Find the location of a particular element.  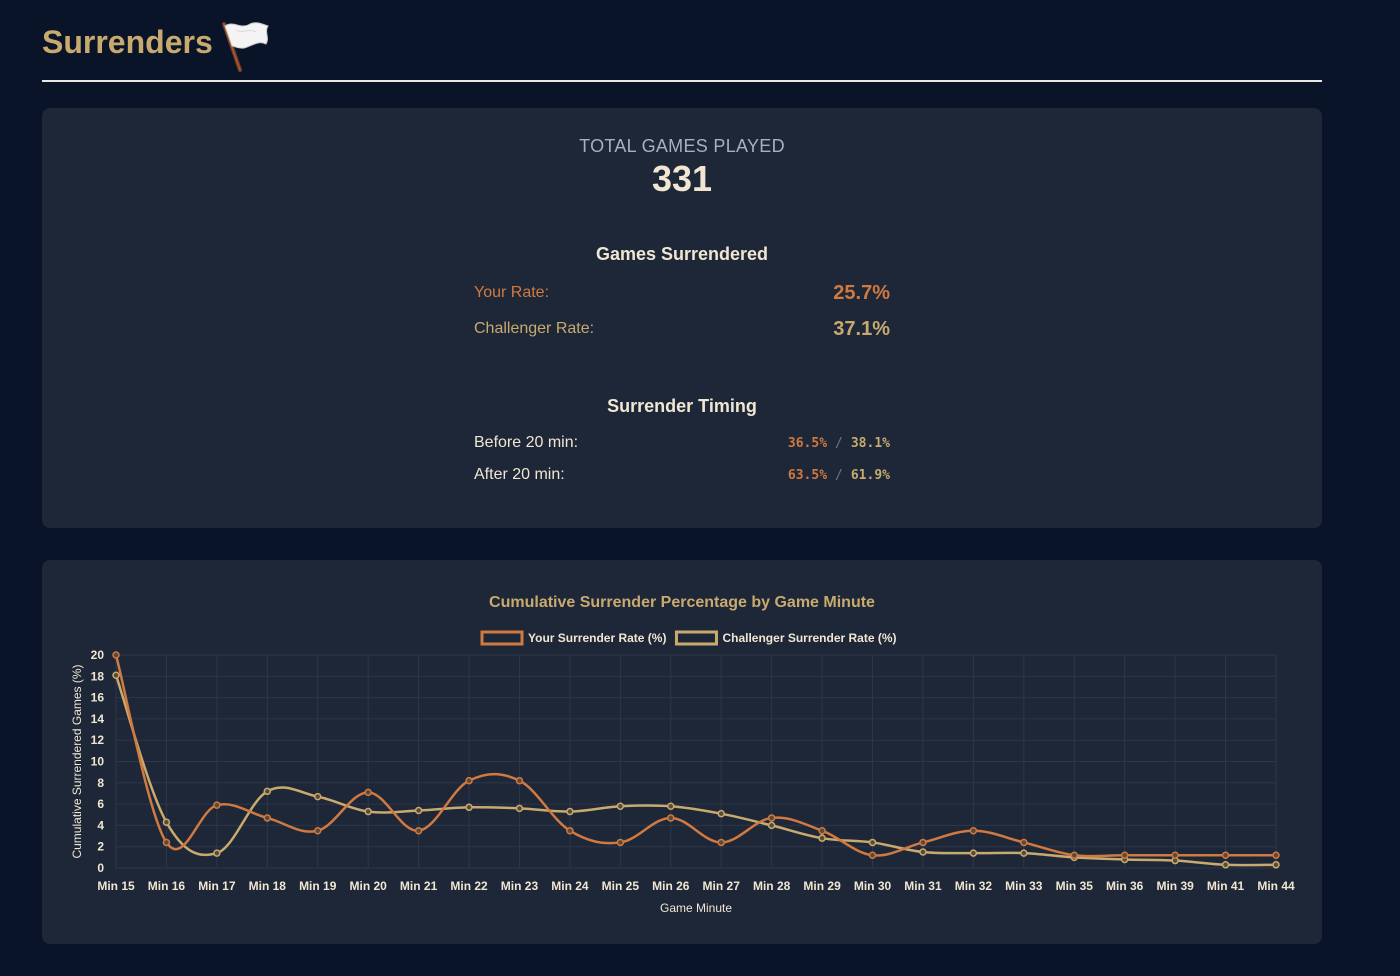

x-tick-label: Min 32 is located at coordinates (974, 886).